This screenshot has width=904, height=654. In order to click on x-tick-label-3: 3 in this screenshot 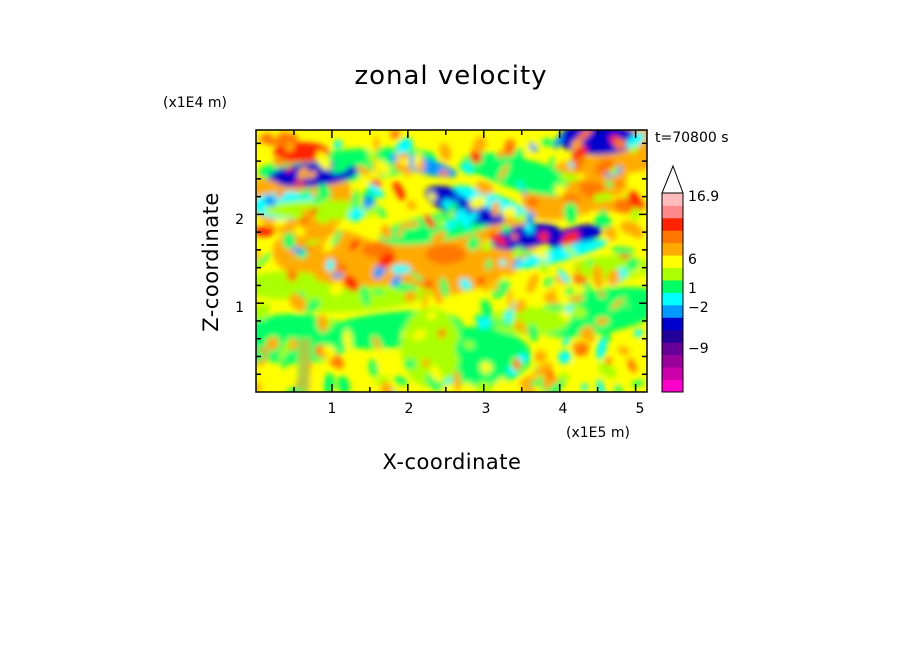, I will do `click(486, 409)`.